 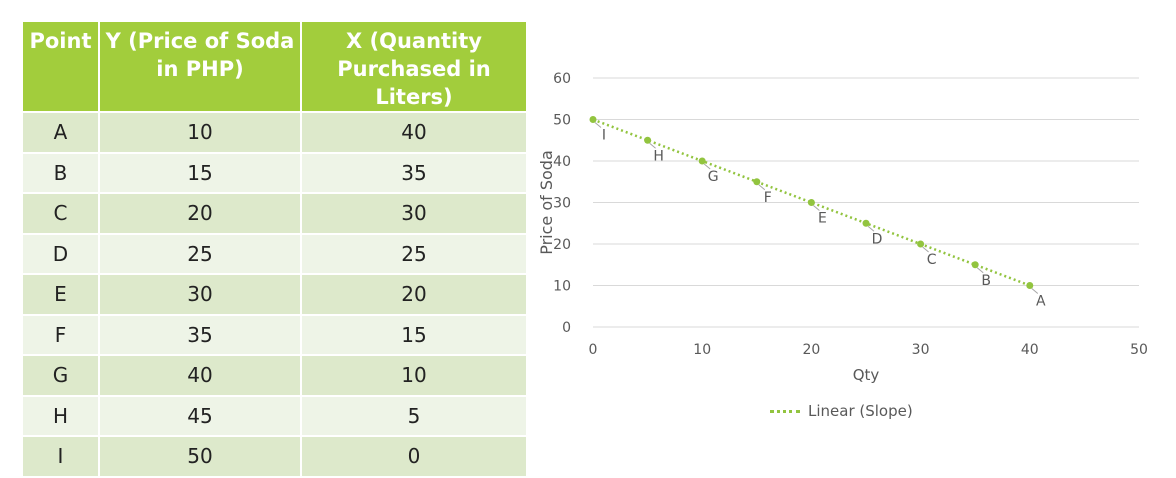 What do you see at coordinates (414, 66) in the screenshot?
I see `header-quantity: X (Quantity Purchased in Liters)` at bounding box center [414, 66].